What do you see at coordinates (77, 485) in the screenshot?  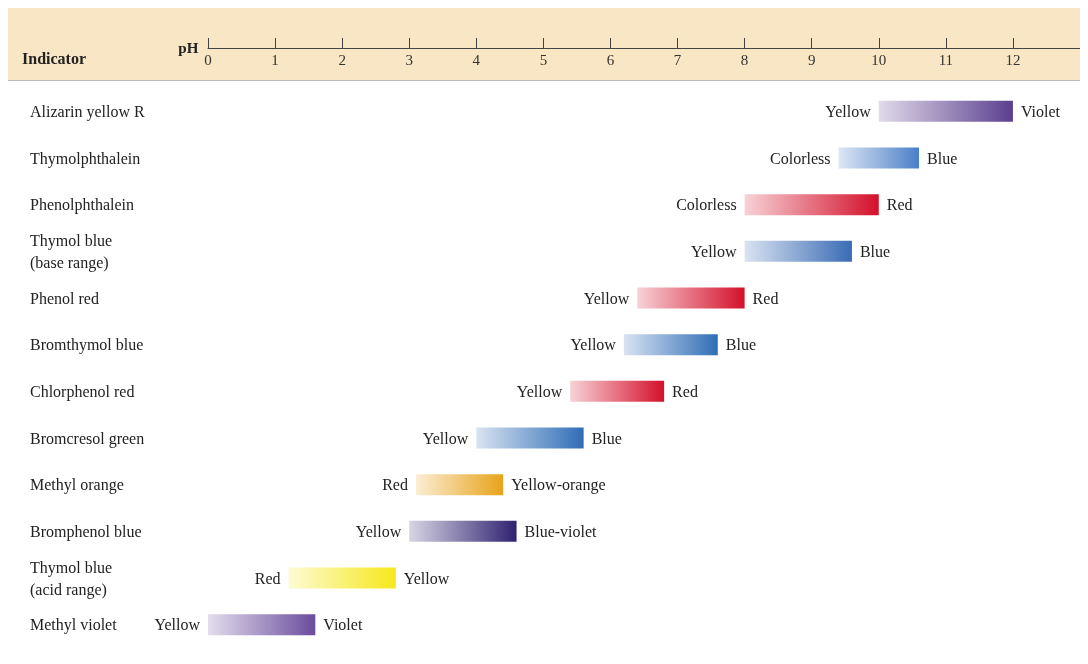 I see `y-tick-label: Methyl orange` at bounding box center [77, 485].